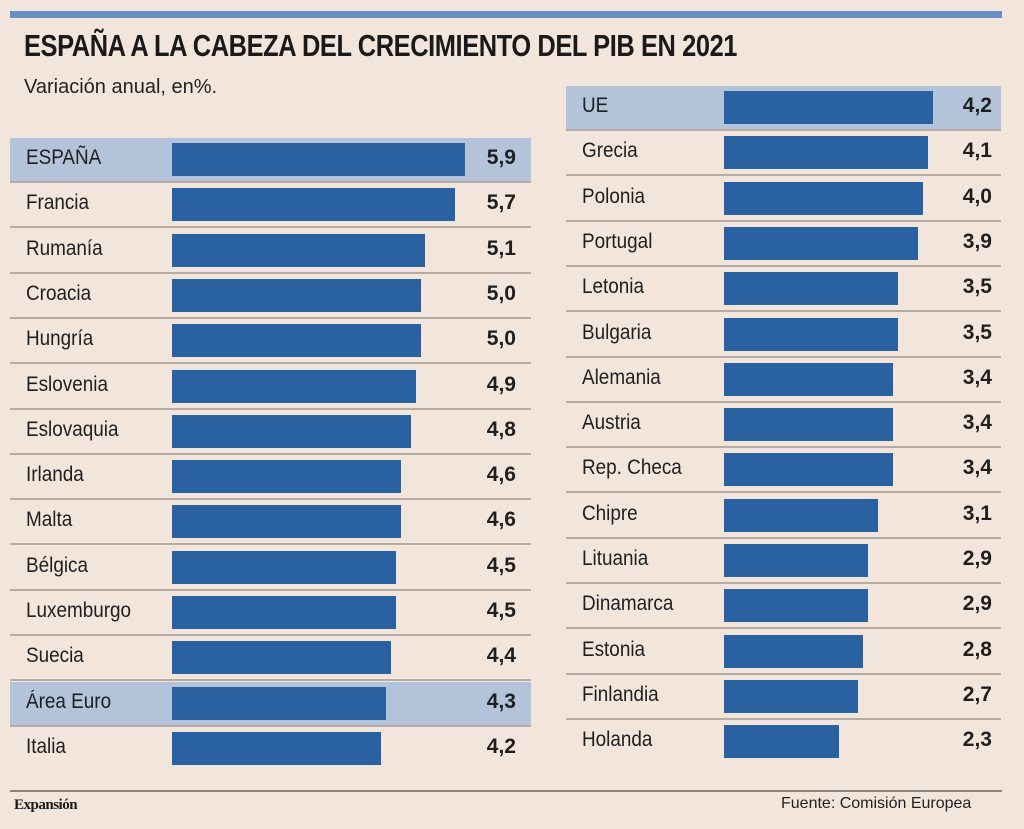  I want to click on value-label: 3,5, so click(977, 287).